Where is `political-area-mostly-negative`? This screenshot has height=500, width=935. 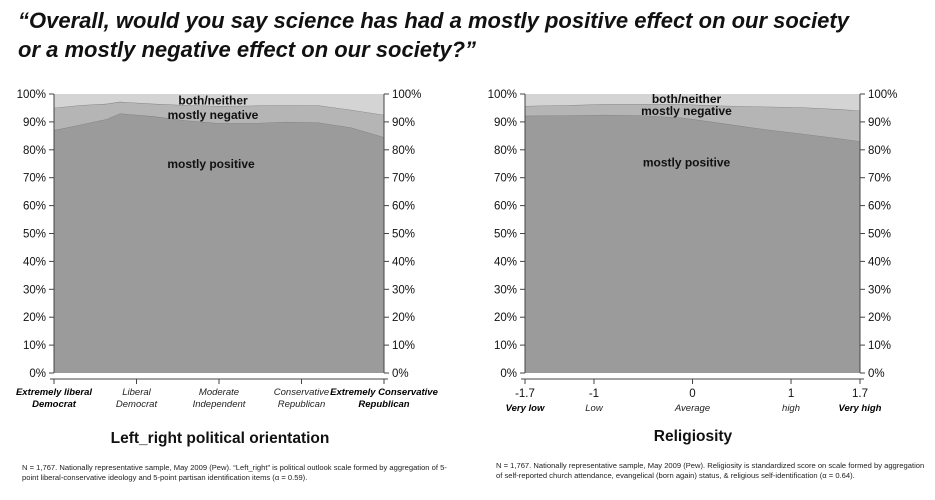 political-area-mostly-negative is located at coordinates (219, 119).